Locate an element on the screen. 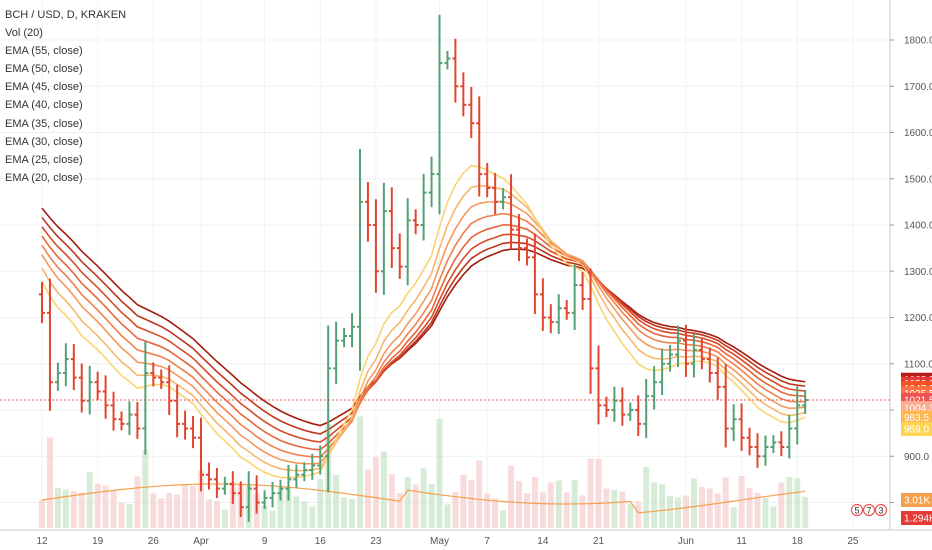  legend-ema-55: EMA (55, close) is located at coordinates (44, 51).